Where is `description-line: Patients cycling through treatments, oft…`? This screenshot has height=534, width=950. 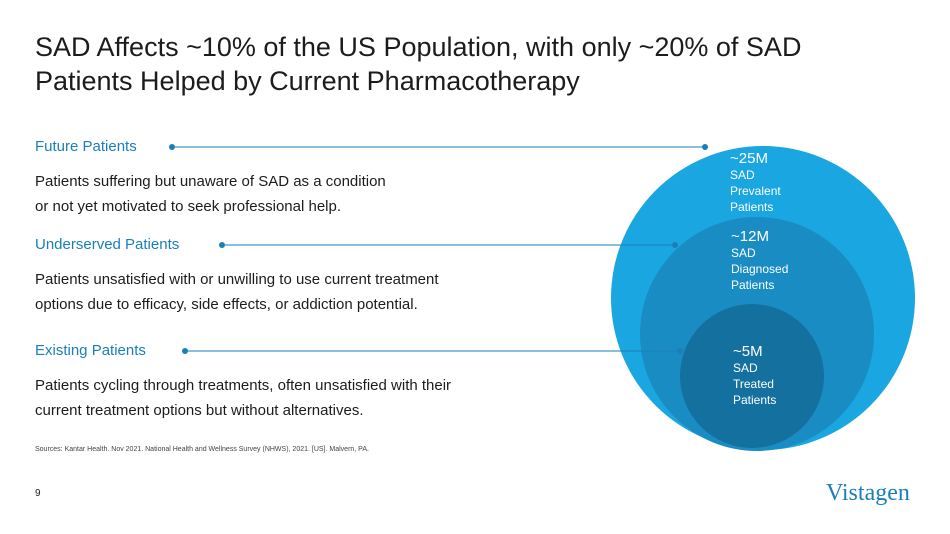
description-line: Patients cycling through treatments, oft… is located at coordinates (243, 385).